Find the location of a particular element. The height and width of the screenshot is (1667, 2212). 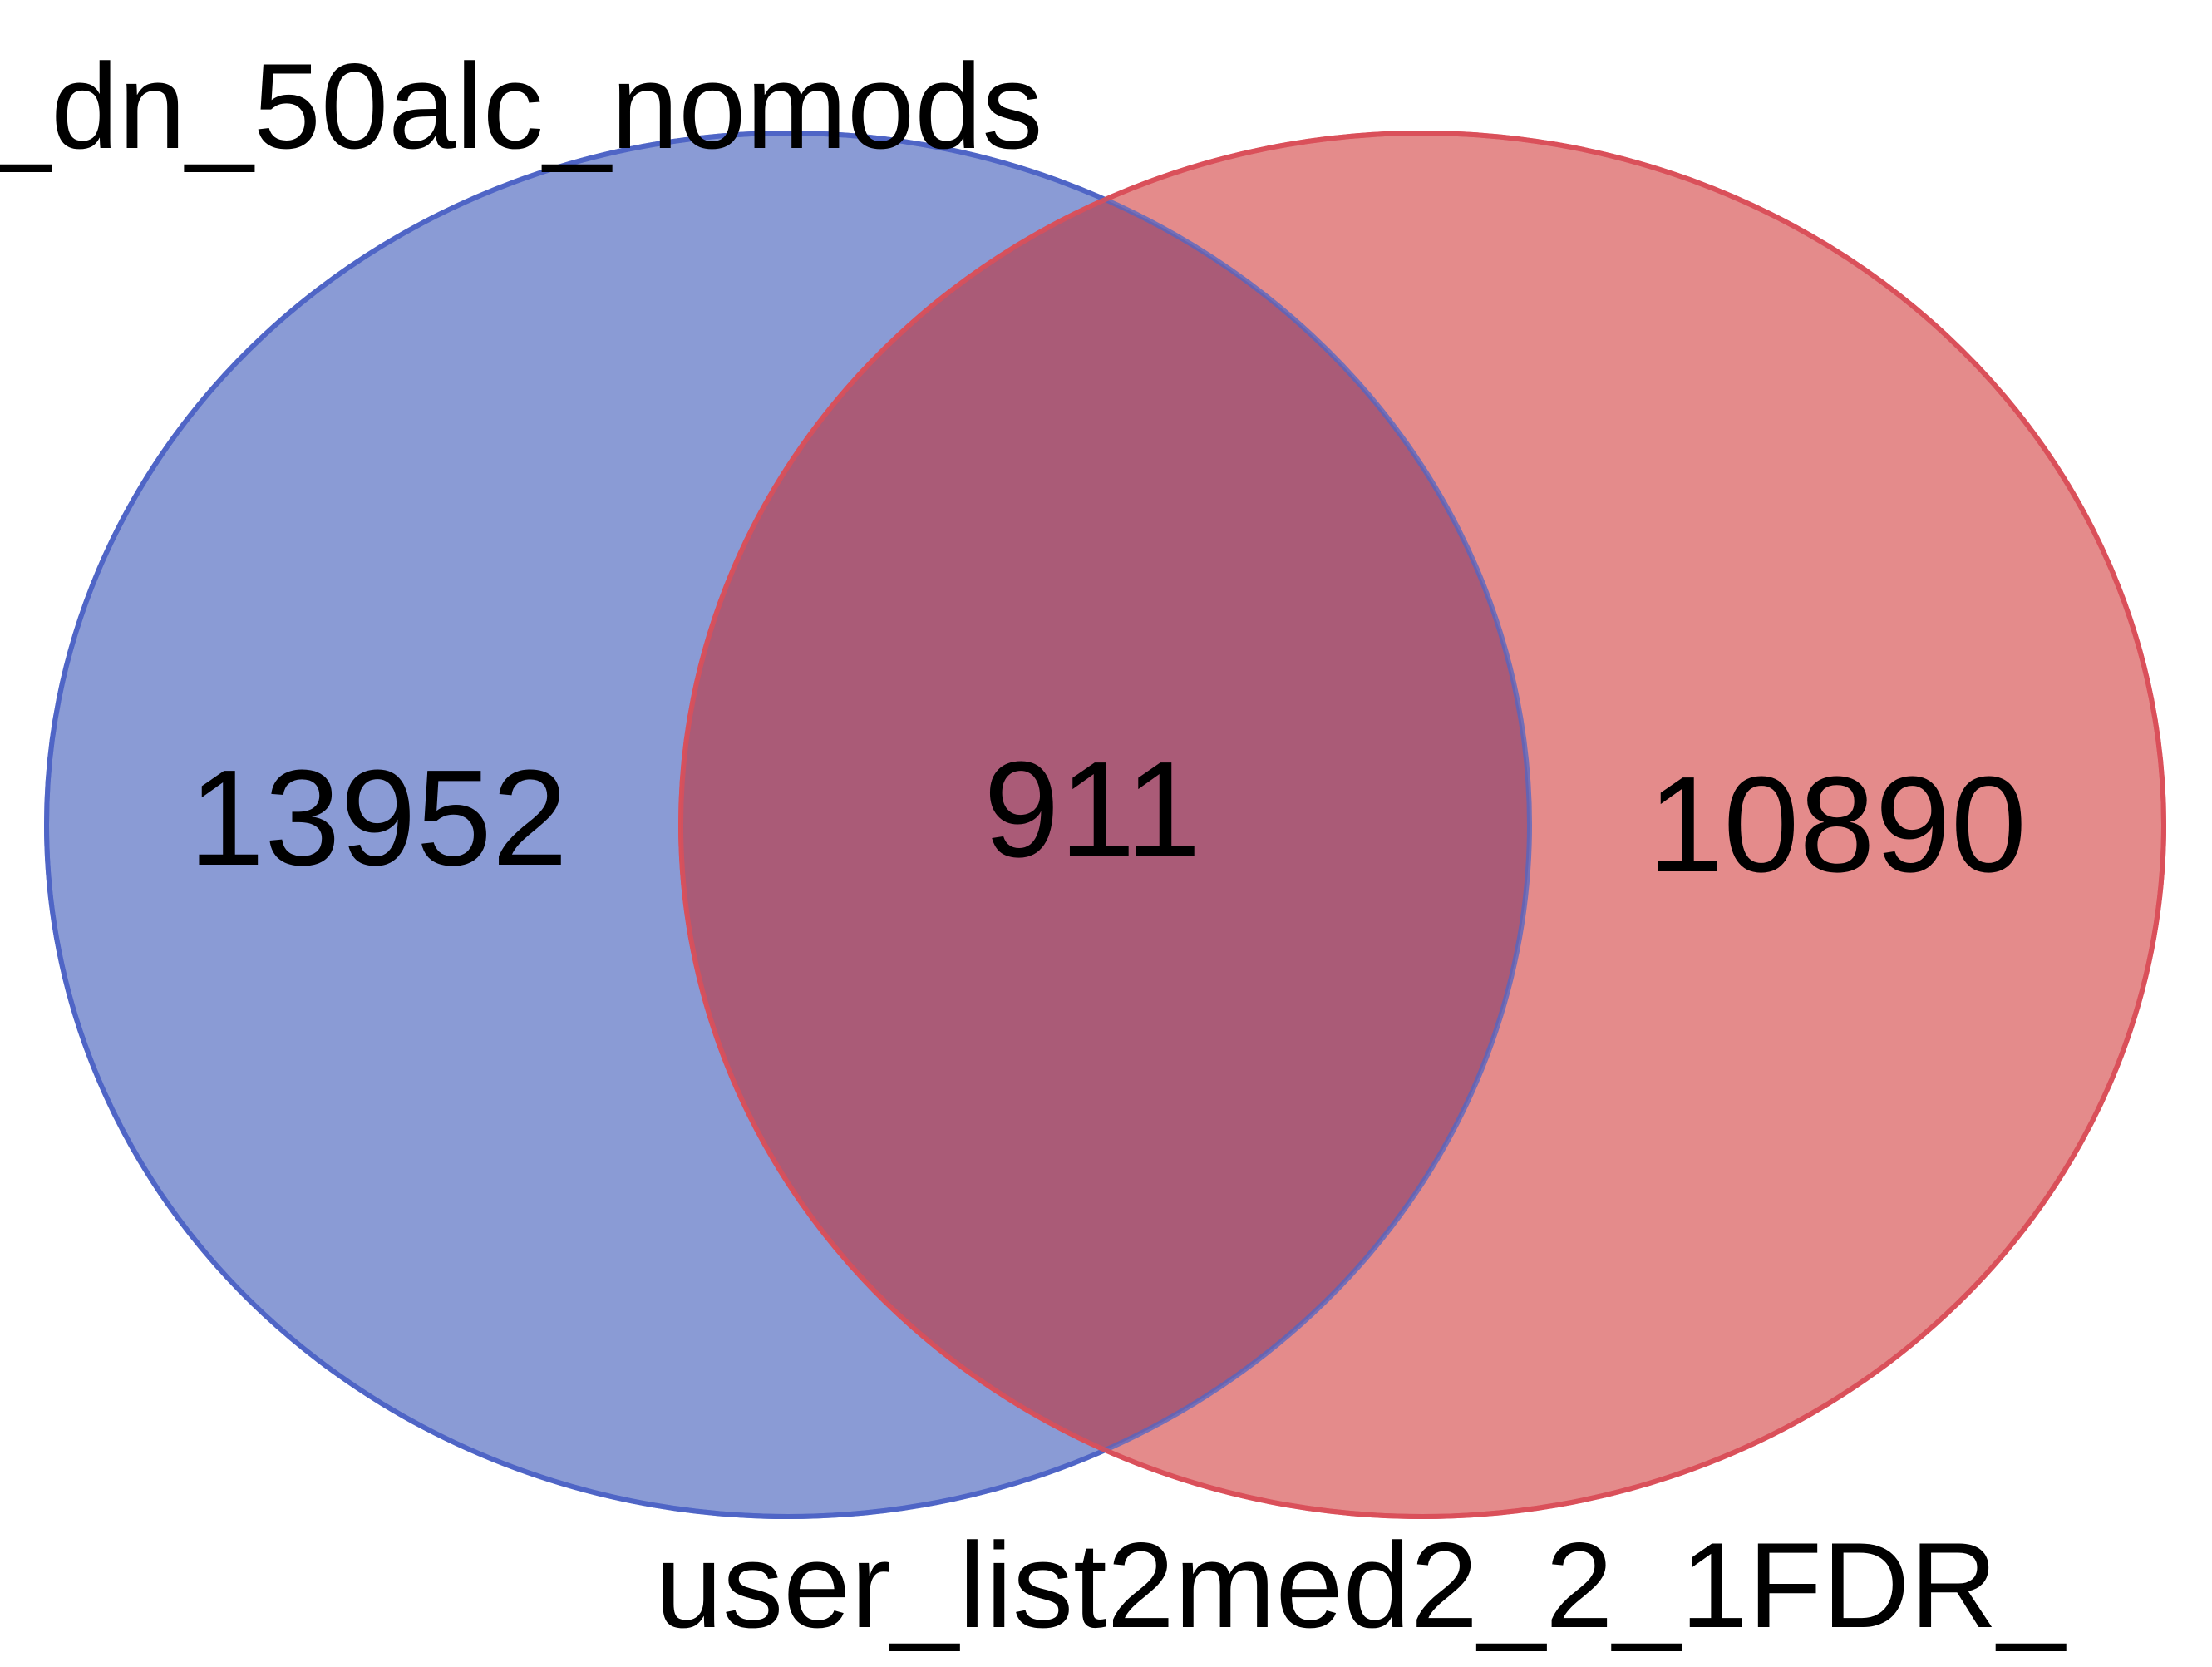

right-only-count: 10890 is located at coordinates (1838, 824).